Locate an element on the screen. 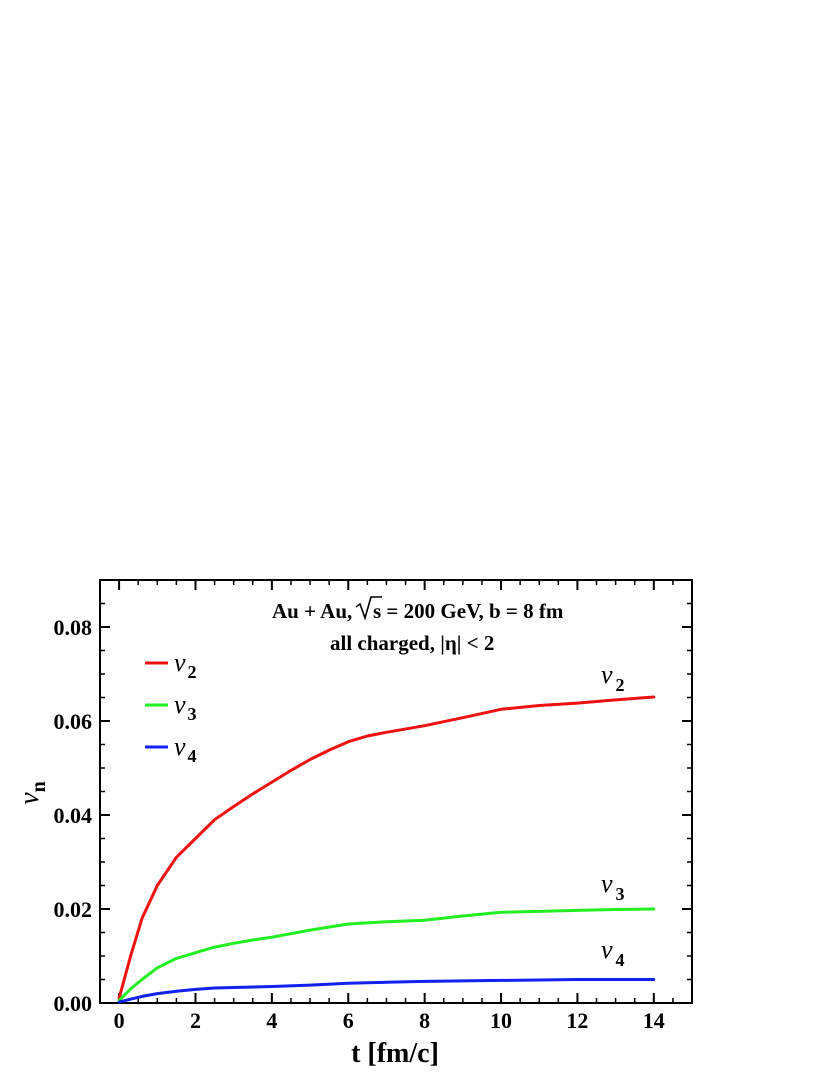 The width and height of the screenshot is (830, 1075). x-tick-label: 12 is located at coordinates (577, 1020).